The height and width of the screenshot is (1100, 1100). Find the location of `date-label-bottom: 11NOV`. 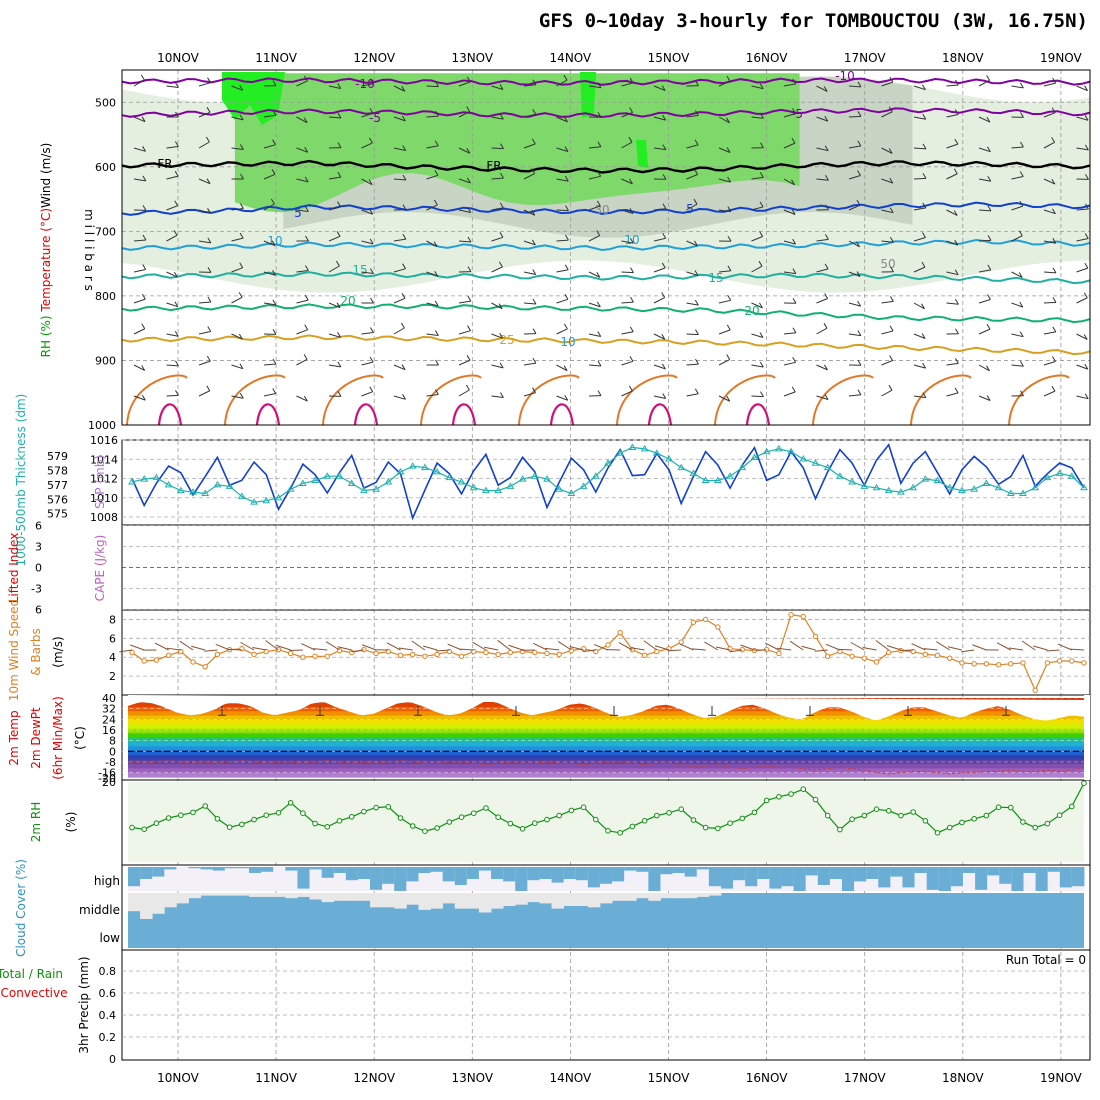

date-label-bottom: 11NOV is located at coordinates (276, 1078).